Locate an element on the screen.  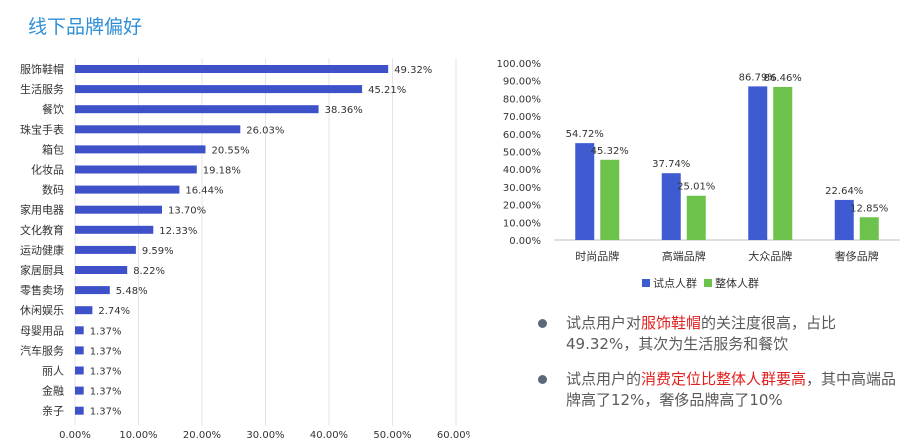
note-2-prefix: 试点用户的 is located at coordinates (604, 379).